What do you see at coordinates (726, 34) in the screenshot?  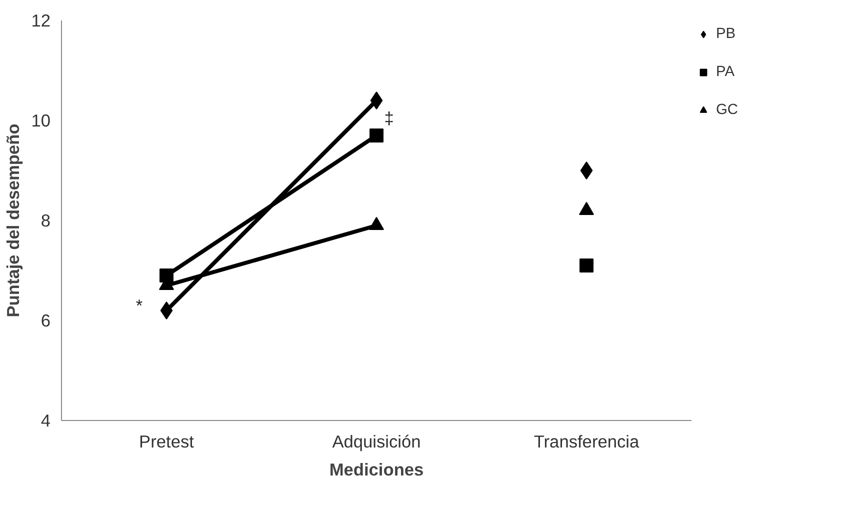 I see `legend-label: PB` at bounding box center [726, 34].